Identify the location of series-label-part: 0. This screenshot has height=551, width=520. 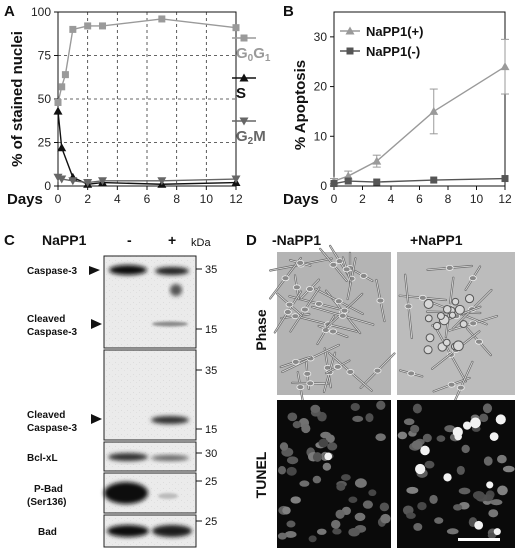
(251, 58).